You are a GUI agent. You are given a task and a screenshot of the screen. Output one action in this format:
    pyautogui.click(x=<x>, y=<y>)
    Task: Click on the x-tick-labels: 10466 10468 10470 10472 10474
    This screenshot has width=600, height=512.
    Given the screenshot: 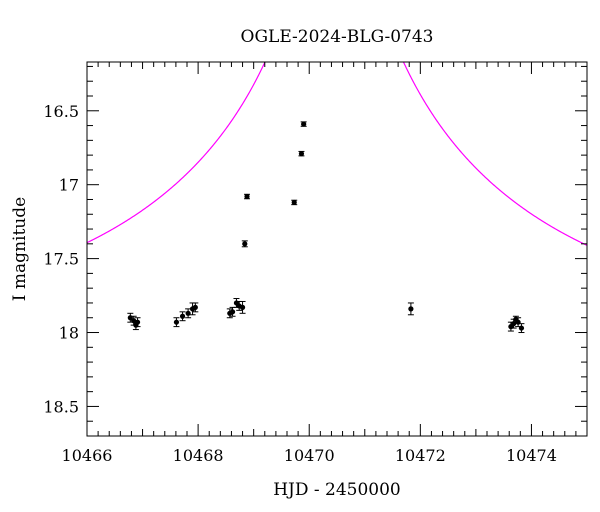 What is the action you would take?
    pyautogui.click(x=309, y=455)
    